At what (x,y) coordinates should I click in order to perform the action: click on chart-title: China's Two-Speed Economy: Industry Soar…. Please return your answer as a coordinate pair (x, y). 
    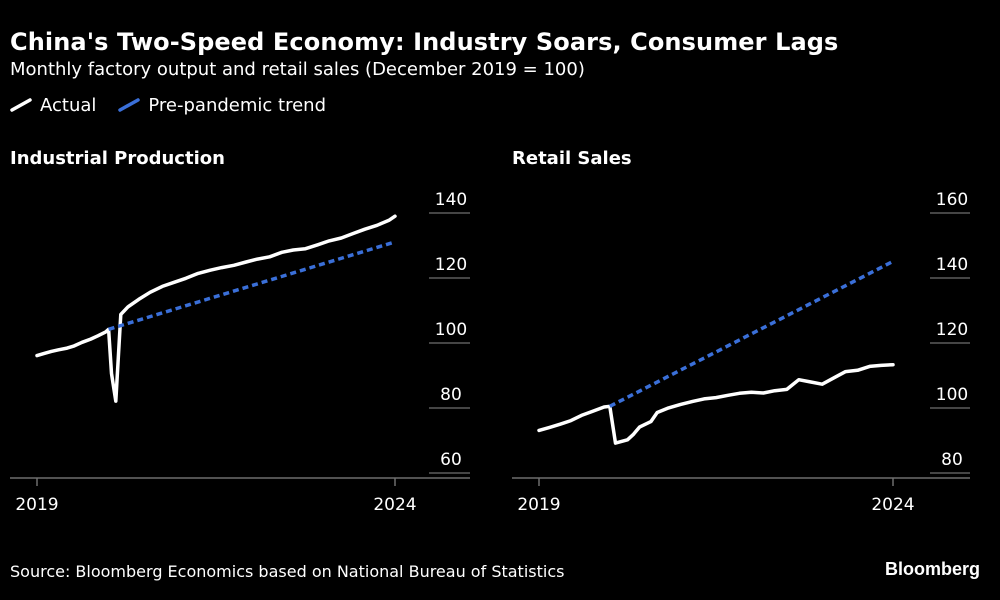
    Looking at the image, I should click on (424, 42).